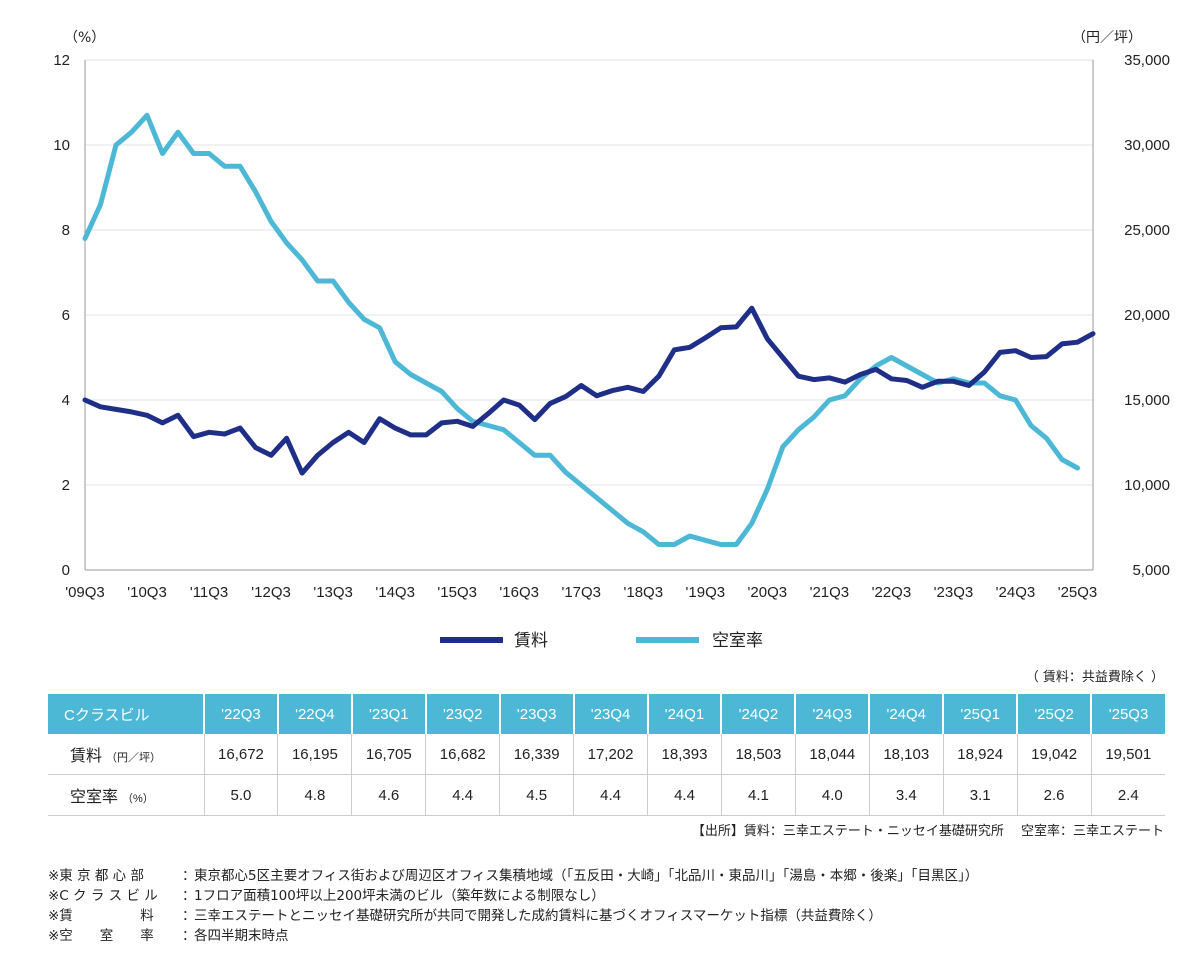 The height and width of the screenshot is (964, 1200). I want to click on table-cell-vacancy: 4.0, so click(832, 795).